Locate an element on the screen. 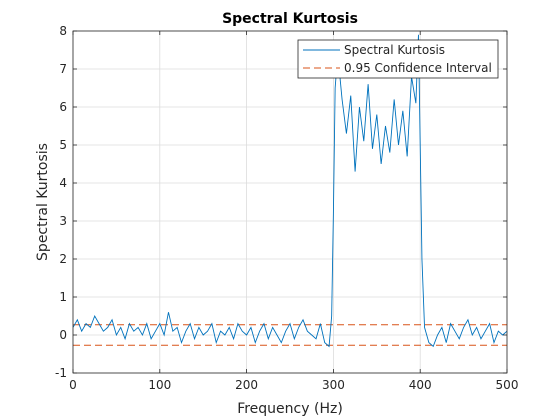  legend-box is located at coordinates (398, 59).